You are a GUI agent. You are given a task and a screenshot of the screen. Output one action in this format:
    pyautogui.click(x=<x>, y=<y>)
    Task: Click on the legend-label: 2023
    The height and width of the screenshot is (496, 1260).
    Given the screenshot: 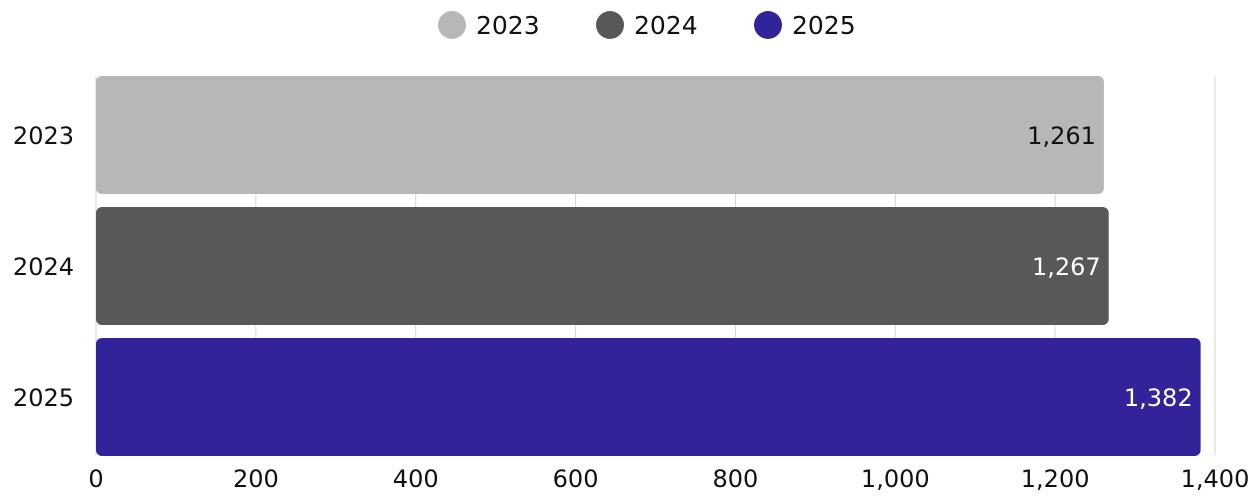 What is the action you would take?
    pyautogui.click(x=508, y=25)
    